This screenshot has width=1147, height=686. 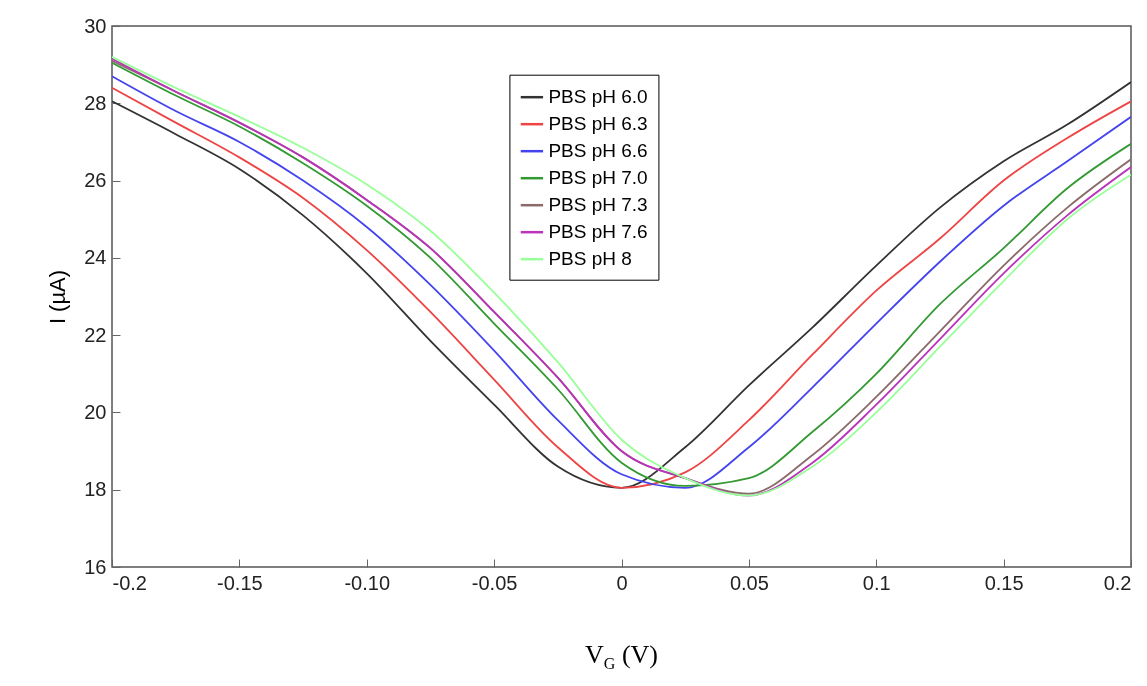 What do you see at coordinates (622, 582) in the screenshot?
I see `x-tick-label: 0` at bounding box center [622, 582].